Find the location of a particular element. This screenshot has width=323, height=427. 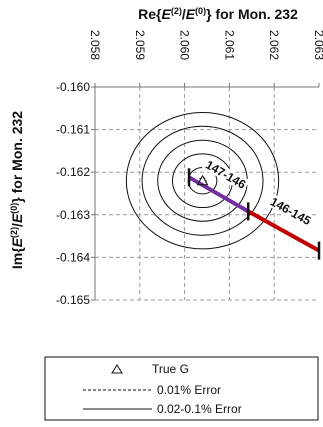

legend: True G 0.01% Error 0.02-0.1% Error is located at coordinates (181, 388).